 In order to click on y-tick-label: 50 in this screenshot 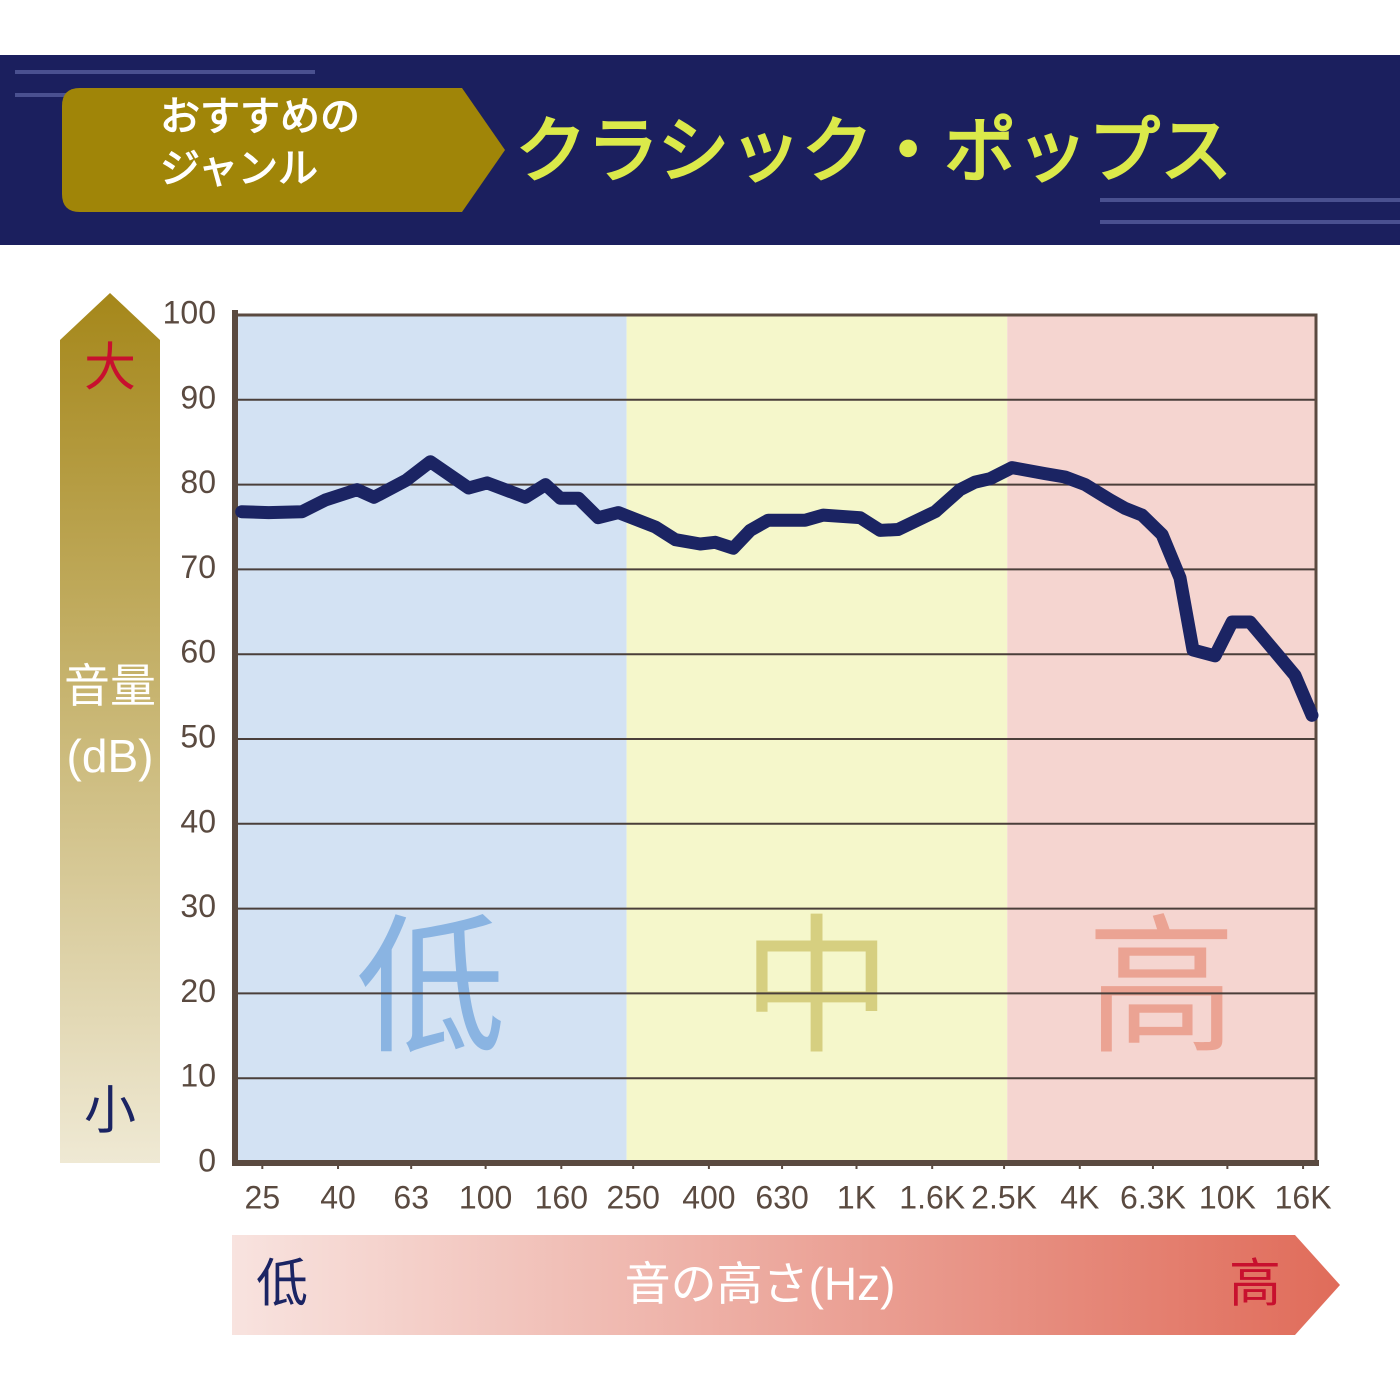, I will do `click(198, 736)`.